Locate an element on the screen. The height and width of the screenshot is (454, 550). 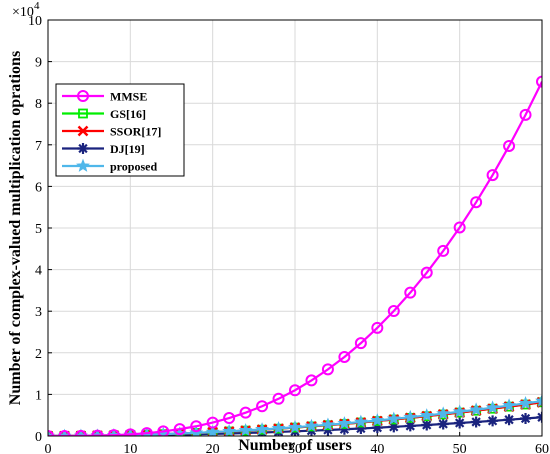
y-tick-label: 7 is located at coordinates (38, 146).